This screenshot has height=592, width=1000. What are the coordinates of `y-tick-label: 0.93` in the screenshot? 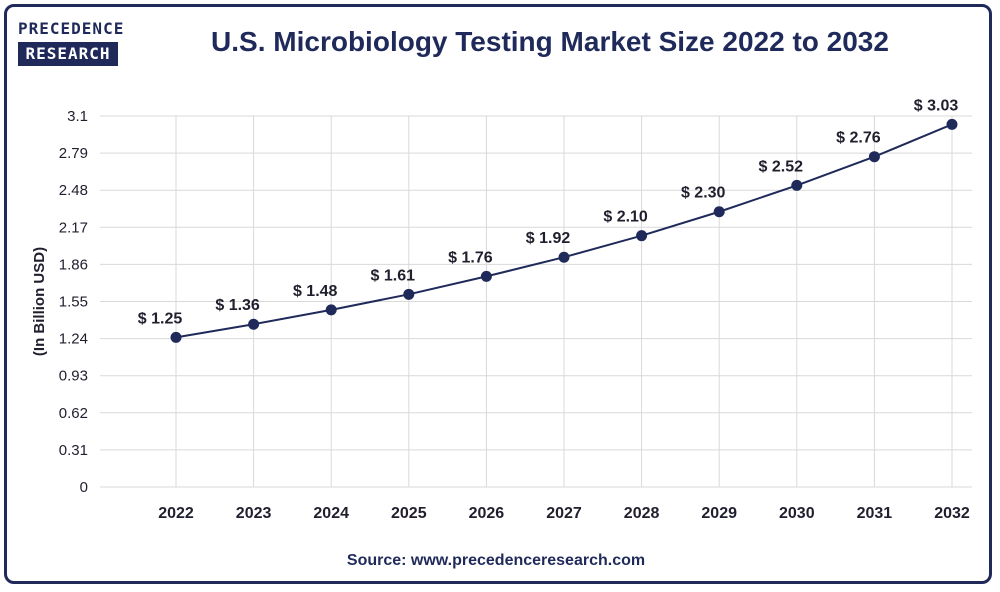 It's located at (73, 376).